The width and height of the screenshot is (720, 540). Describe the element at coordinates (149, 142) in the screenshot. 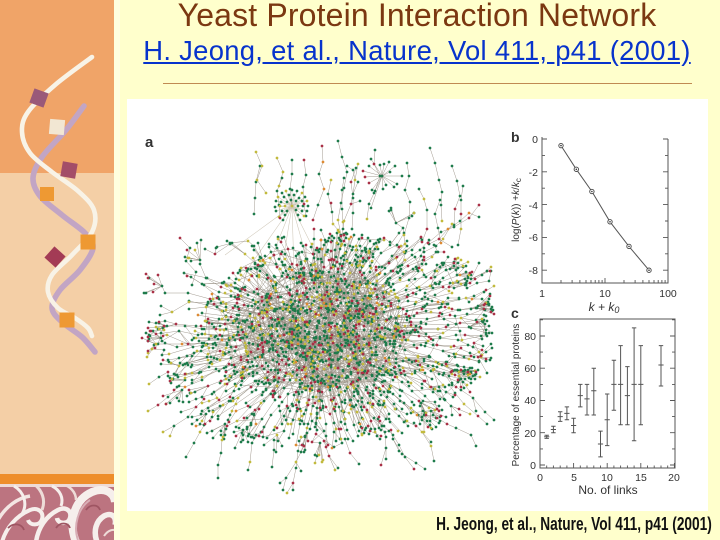

I see `svg-text: a` at that location.